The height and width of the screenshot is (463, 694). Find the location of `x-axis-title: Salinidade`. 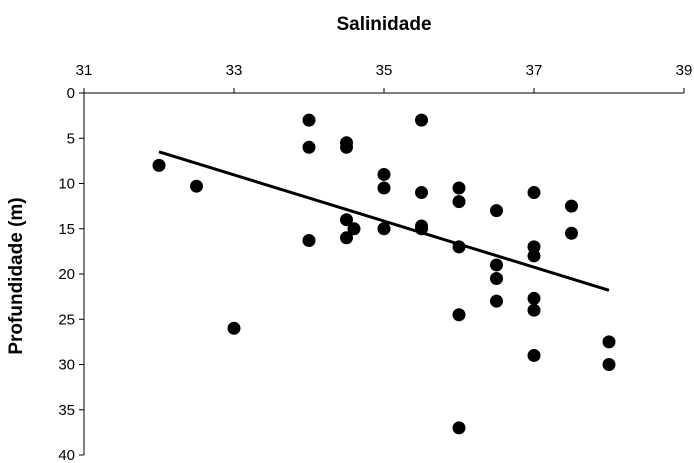

x-axis-title: Salinidade is located at coordinates (383, 24).